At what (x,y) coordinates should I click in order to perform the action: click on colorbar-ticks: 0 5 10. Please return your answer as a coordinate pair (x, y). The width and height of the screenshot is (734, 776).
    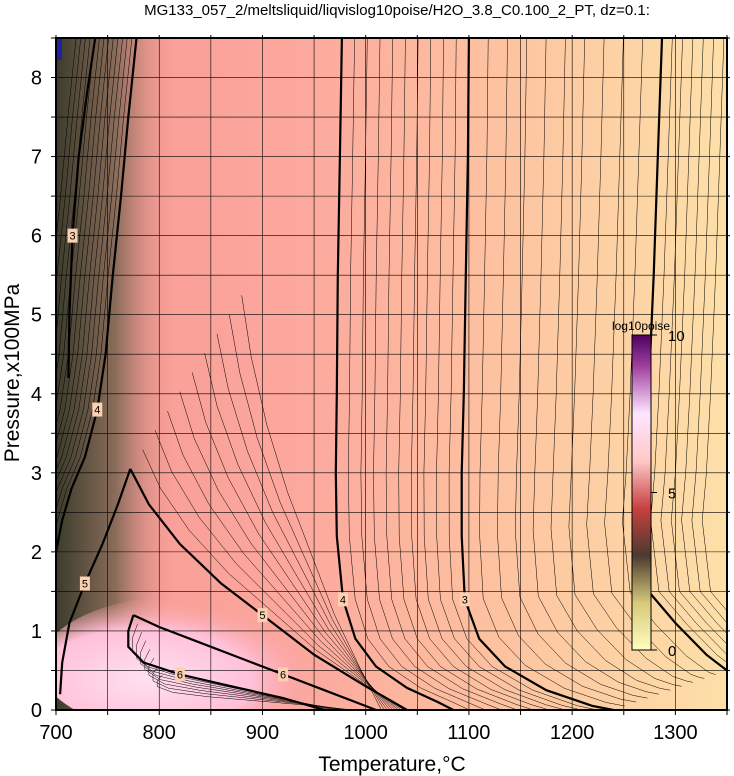
    Looking at the image, I should click on (668, 494).